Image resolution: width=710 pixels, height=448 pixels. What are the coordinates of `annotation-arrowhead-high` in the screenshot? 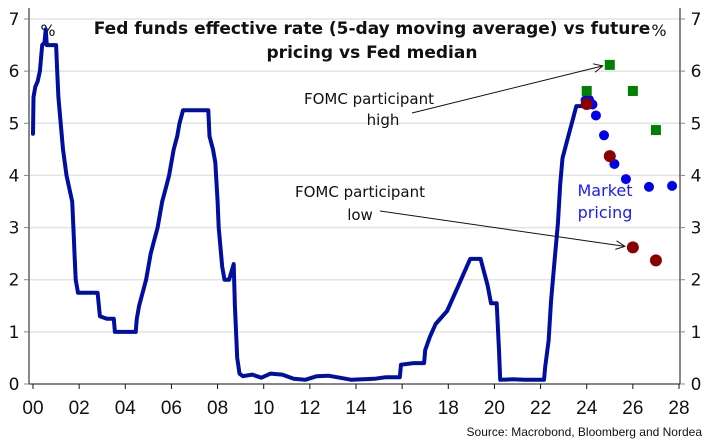 It's located at (598, 68).